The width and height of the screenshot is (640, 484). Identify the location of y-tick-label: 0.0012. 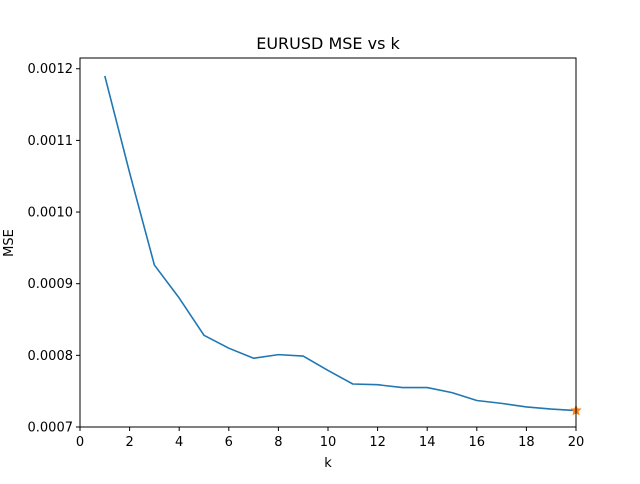
(51, 69).